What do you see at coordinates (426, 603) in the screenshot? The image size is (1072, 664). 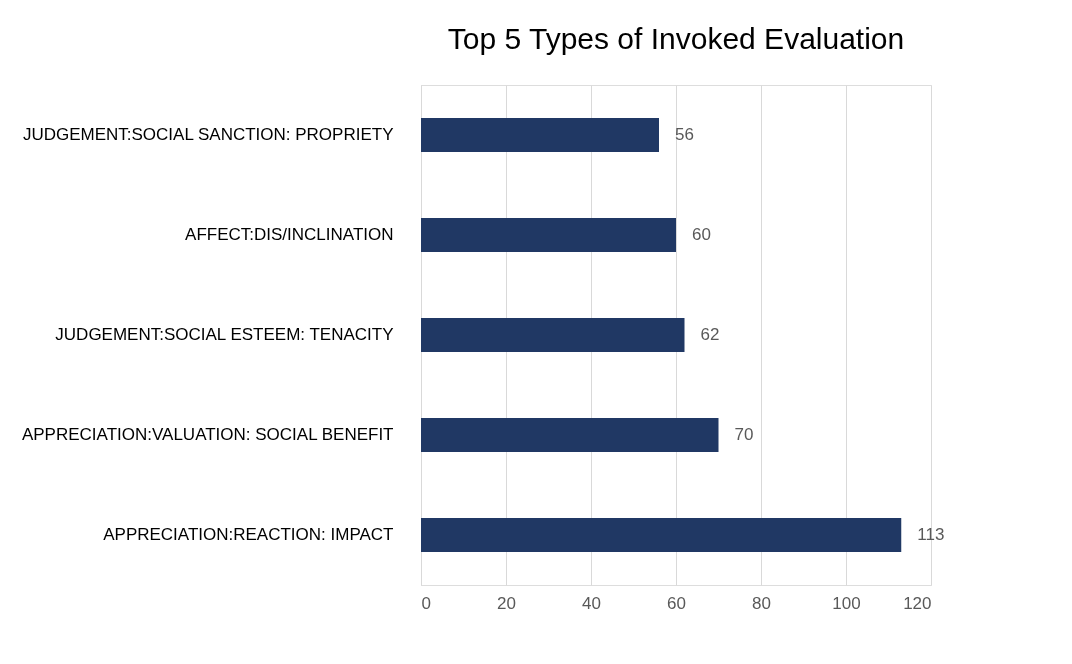 I see `x-tick-label: 0` at bounding box center [426, 603].